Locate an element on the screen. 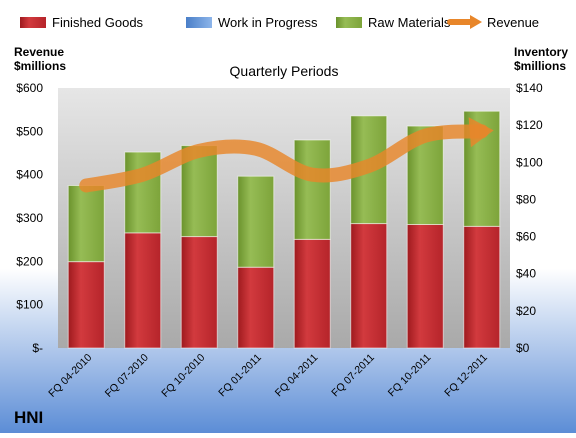  legend-swatch-work-in-progress is located at coordinates (199, 22).